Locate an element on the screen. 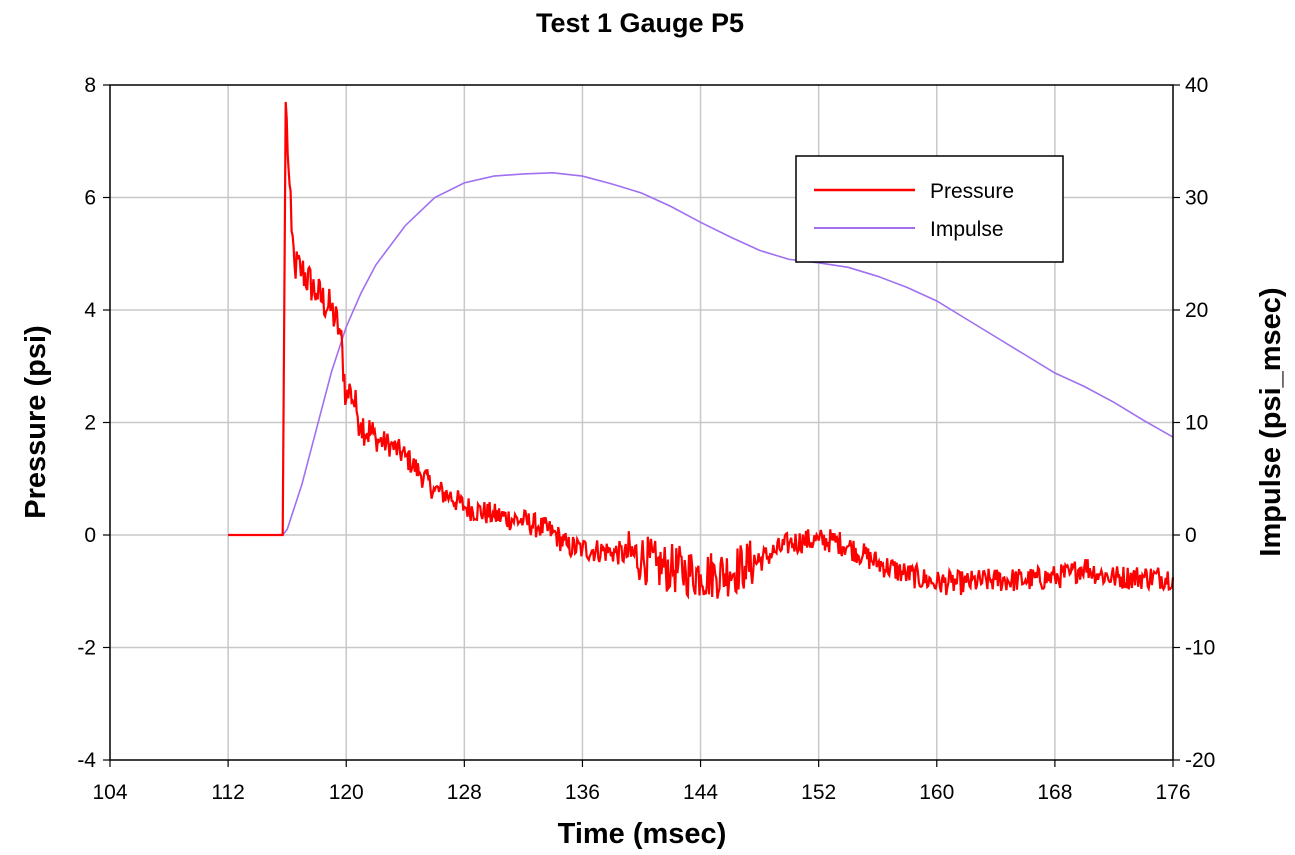 This screenshot has width=1295, height=855. y2-axis-label: Impulse (psi_msec) is located at coordinates (1271, 421).